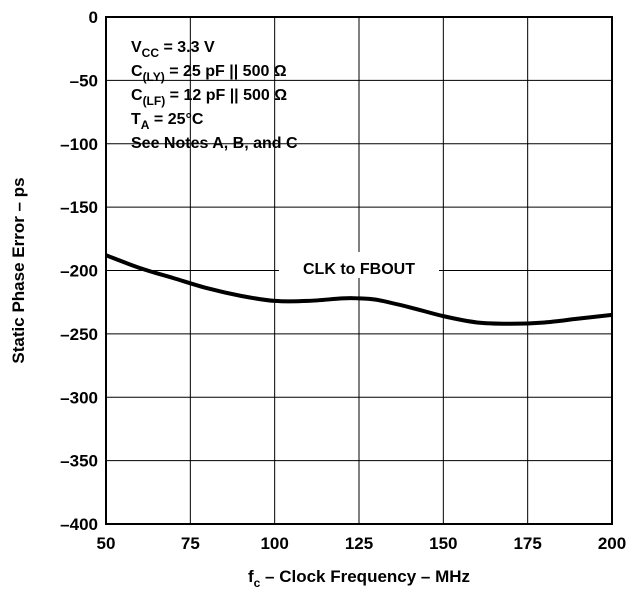 The height and width of the screenshot is (594, 641). What do you see at coordinates (214, 143) in the screenshot?
I see `condition-line: See Notes A, B, and C` at bounding box center [214, 143].